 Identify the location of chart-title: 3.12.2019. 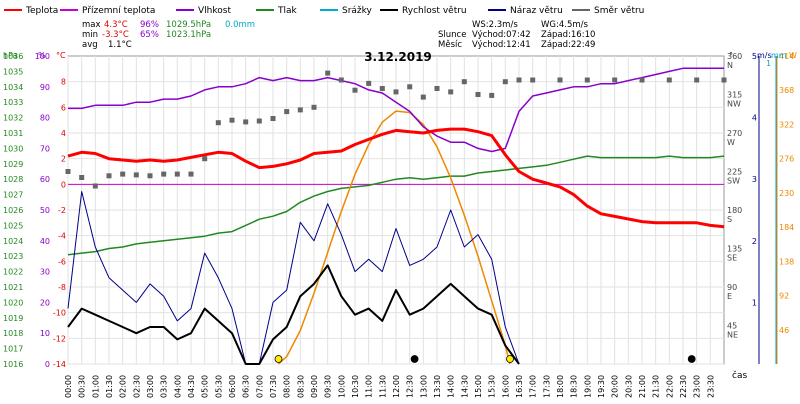
(398, 57).